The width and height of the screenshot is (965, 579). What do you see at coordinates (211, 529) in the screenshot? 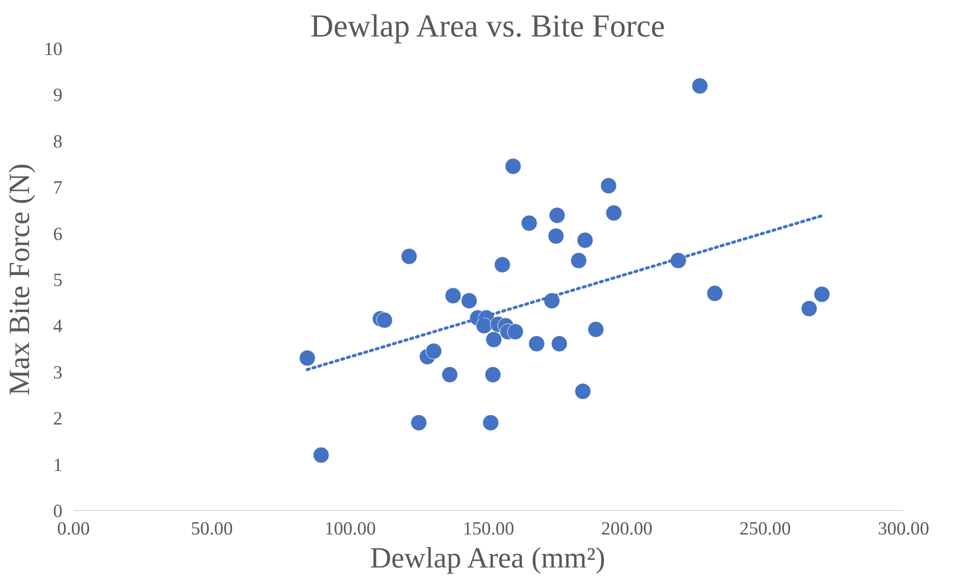
I see `x-tick-label: 50.00` at bounding box center [211, 529].